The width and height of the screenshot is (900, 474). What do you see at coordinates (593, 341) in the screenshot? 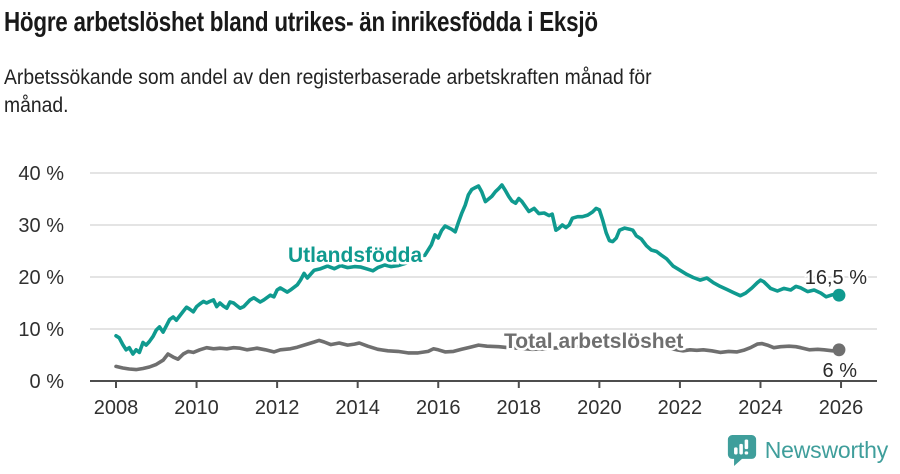
I see `series-label-total-arbetsloshet: Total arbetslöshet` at bounding box center [593, 341].